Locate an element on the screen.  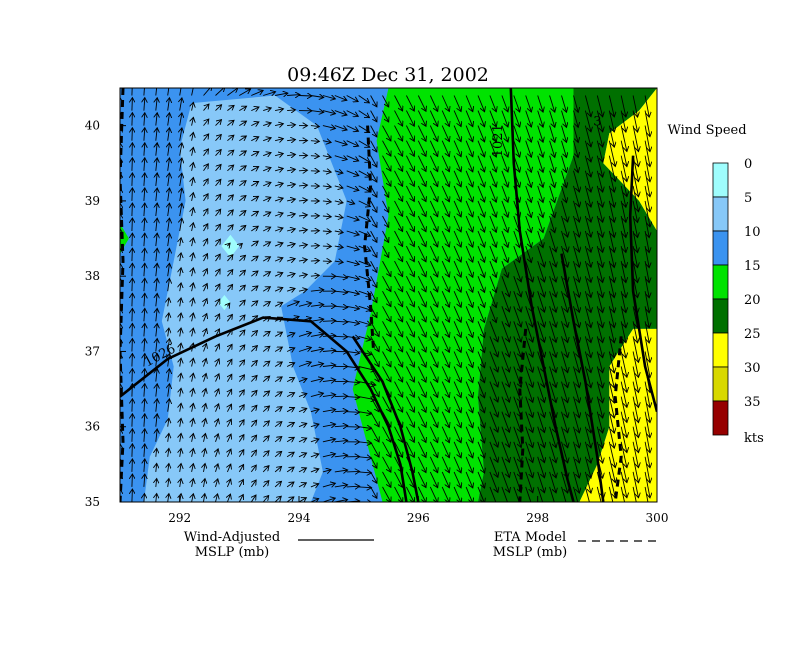
y-tick-label: 37 is located at coordinates (92, 351).